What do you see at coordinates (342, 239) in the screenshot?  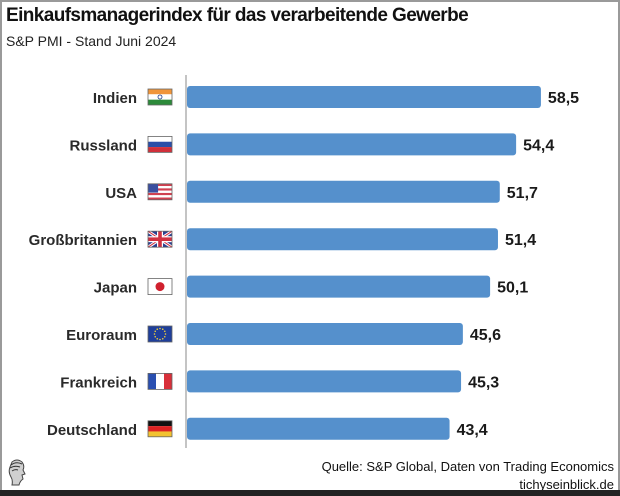 I see `bar-großbritannien` at bounding box center [342, 239].